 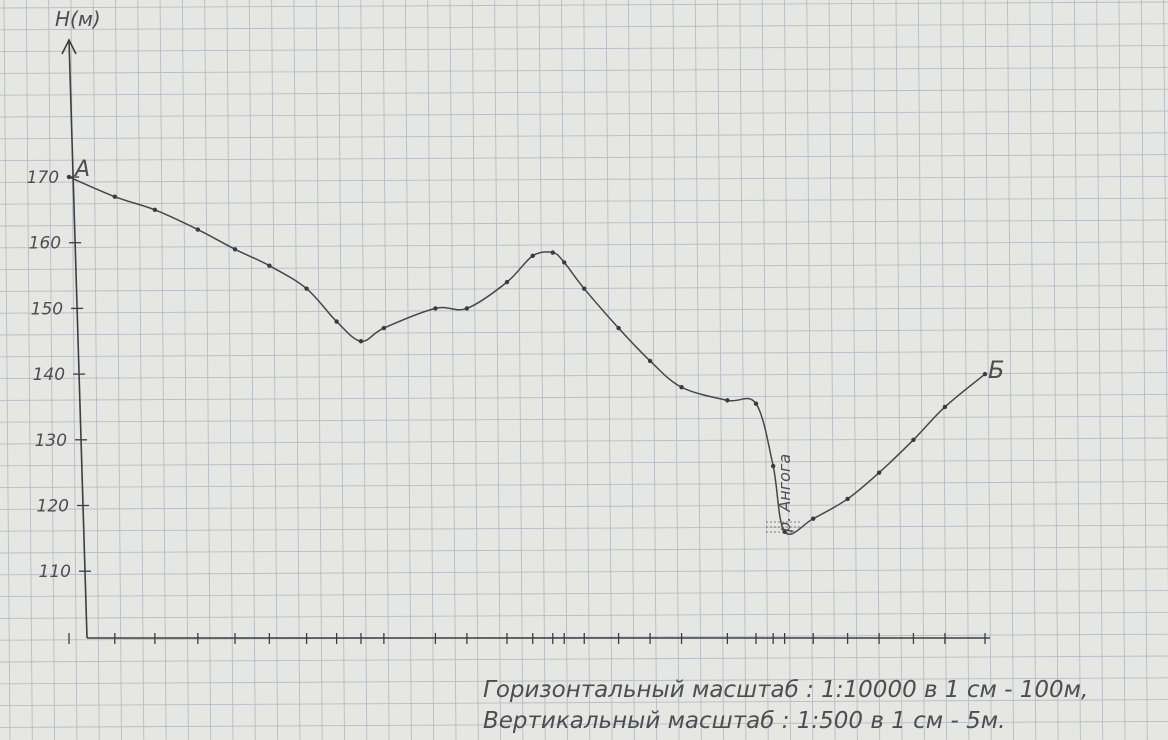 What do you see at coordinates (47, 309) in the screenshot?
I see `y-tick-label: 150` at bounding box center [47, 309].